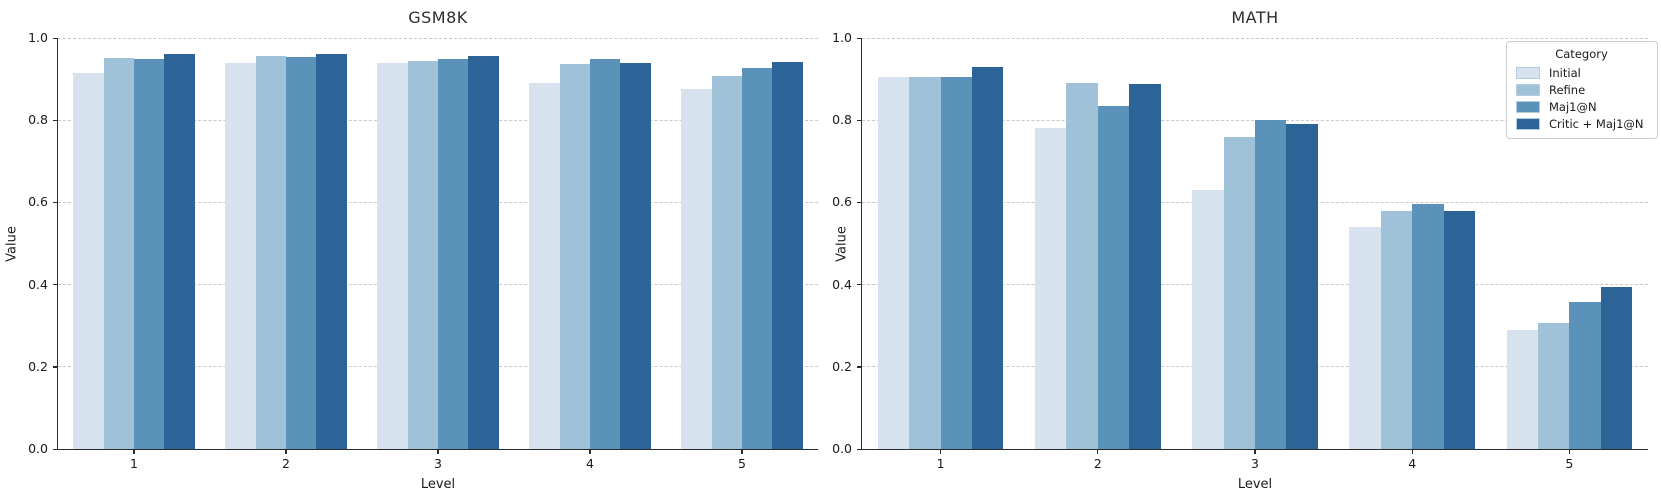 The width and height of the screenshot is (1661, 498). What do you see at coordinates (842, 366) in the screenshot?
I see `y-tick-label: 0.2` at bounding box center [842, 366].